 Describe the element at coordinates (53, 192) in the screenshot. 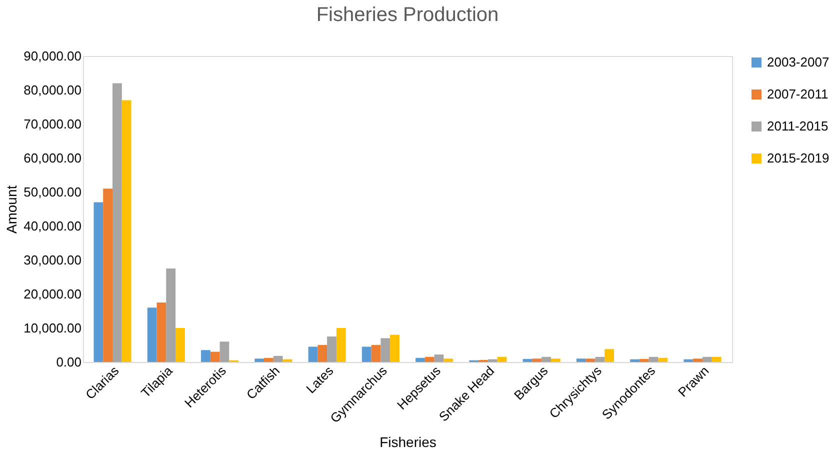

I see `y-tick-label: 50,000.00` at that location.